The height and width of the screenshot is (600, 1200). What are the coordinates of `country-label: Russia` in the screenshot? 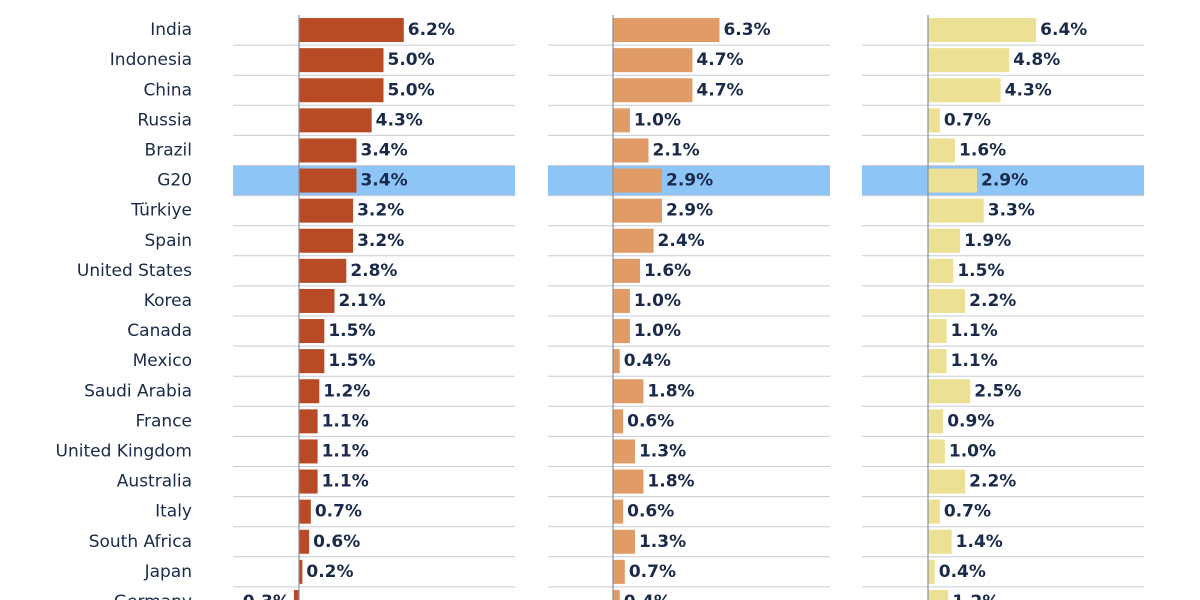 It's located at (164, 120).